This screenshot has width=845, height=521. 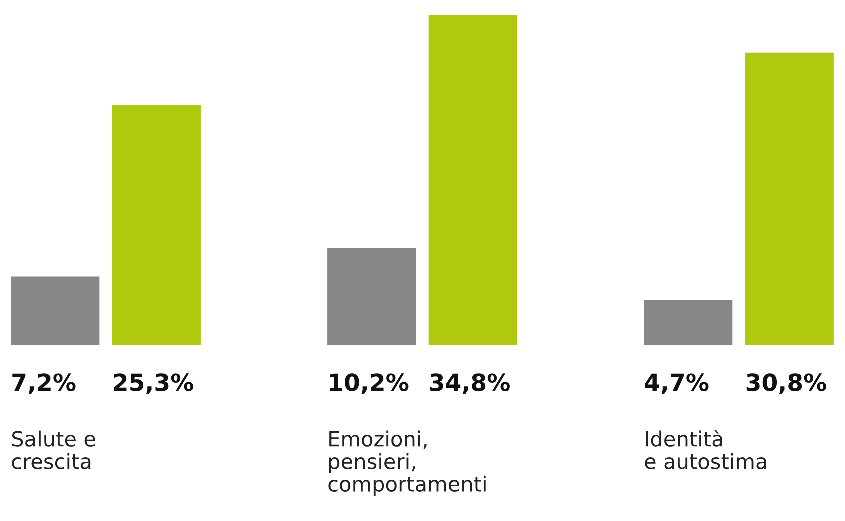 What do you see at coordinates (677, 384) in the screenshot?
I see `data-label: 4,7%` at bounding box center [677, 384].